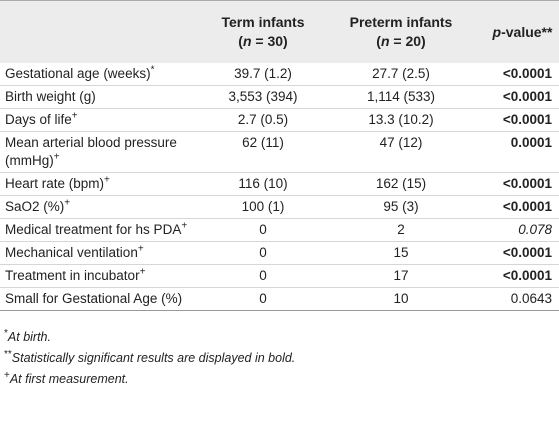  I want to click on n-part: = 20), so click(407, 41).